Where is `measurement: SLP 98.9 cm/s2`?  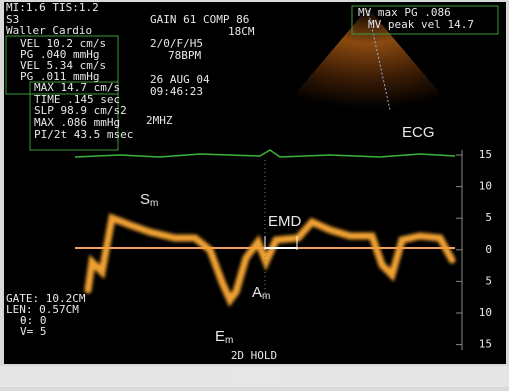 measurement: SLP 98.9 cm/s2 is located at coordinates (80, 110).